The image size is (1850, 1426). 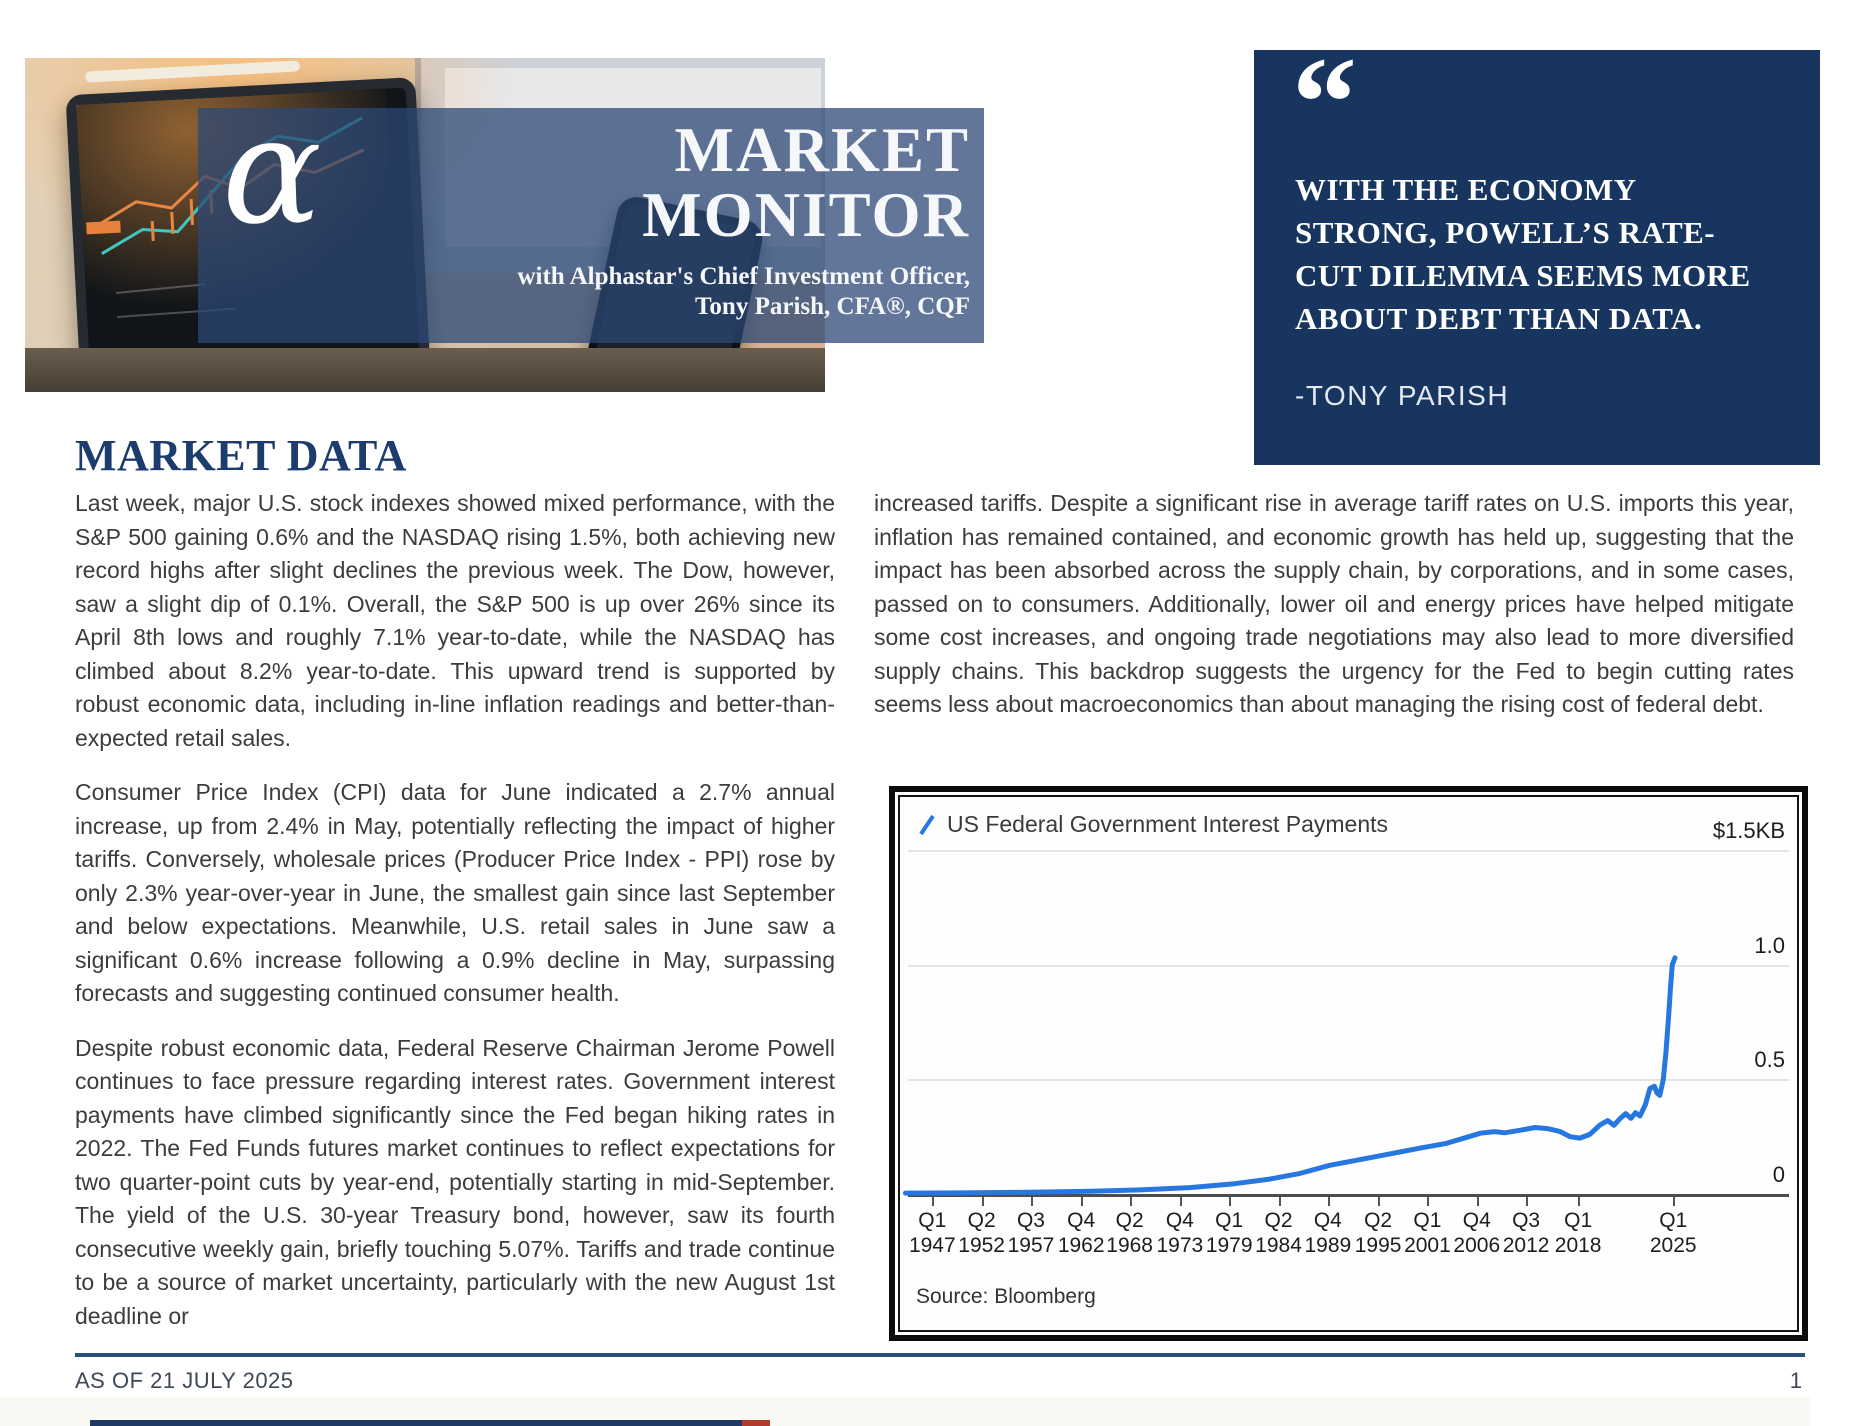 I want to click on x-axis-tick-label: Q1 1979, so click(x=1229, y=1233).